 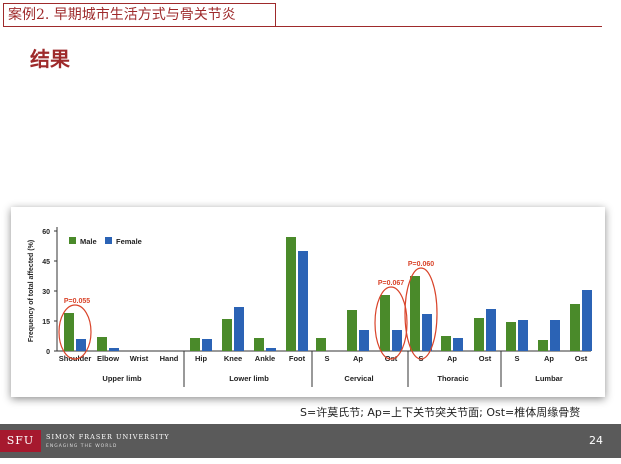 I want to click on x-tick-label: Wrist, so click(x=139, y=358).